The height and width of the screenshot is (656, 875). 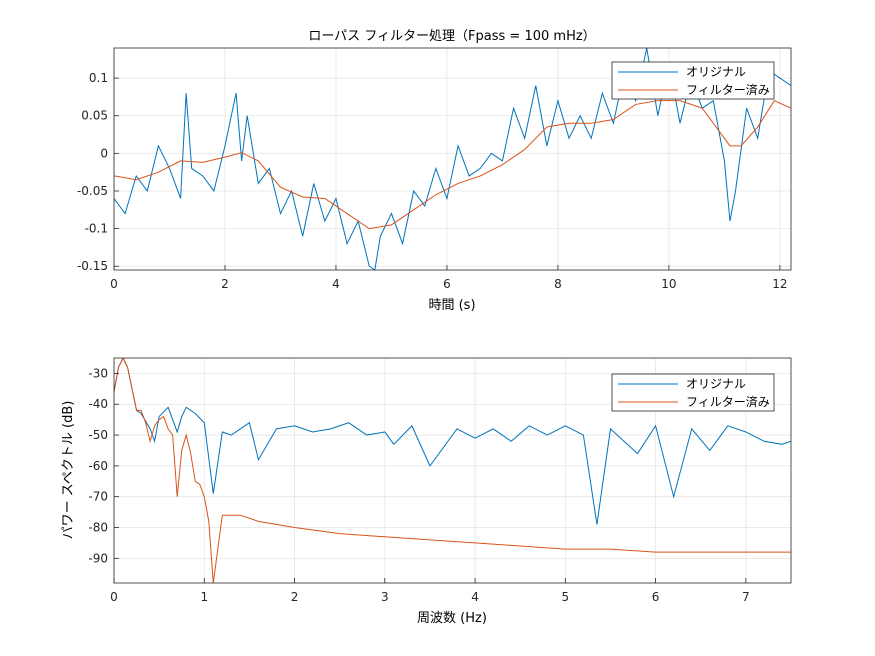 What do you see at coordinates (114, 284) in the screenshot?
I see `time-xtick-label: 0` at bounding box center [114, 284].